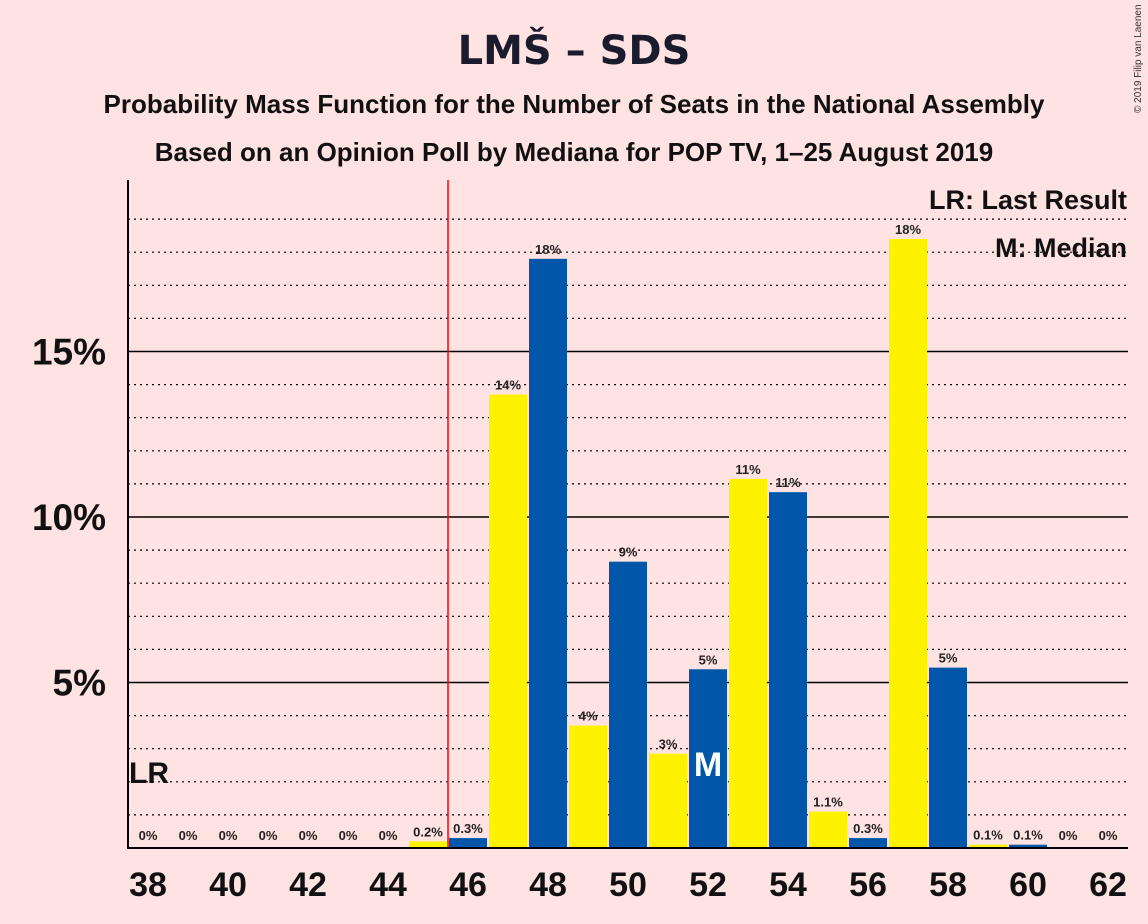 This screenshot has height=924, width=1148. Describe the element at coordinates (1108, 885) in the screenshot. I see `x-tick-label: 62` at that location.